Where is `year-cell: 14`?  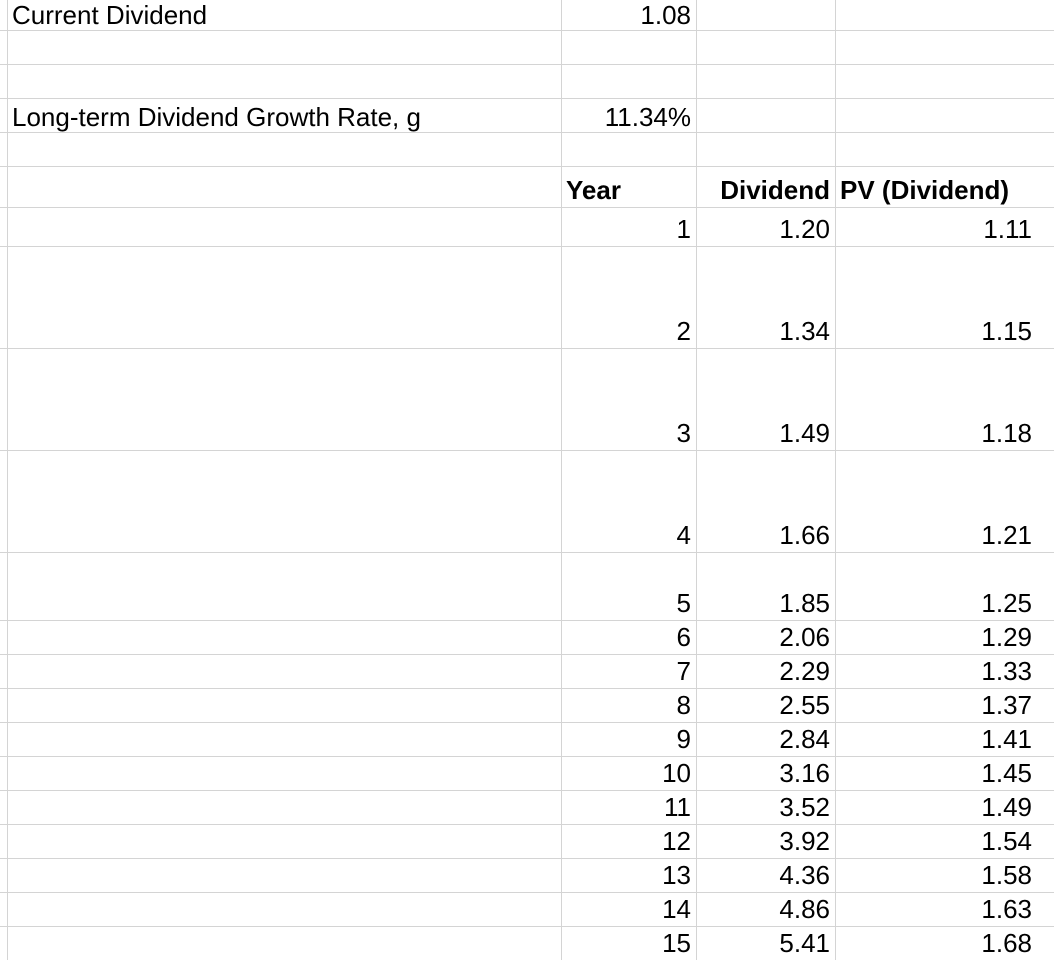 year-cell: 14 is located at coordinates (676, 909).